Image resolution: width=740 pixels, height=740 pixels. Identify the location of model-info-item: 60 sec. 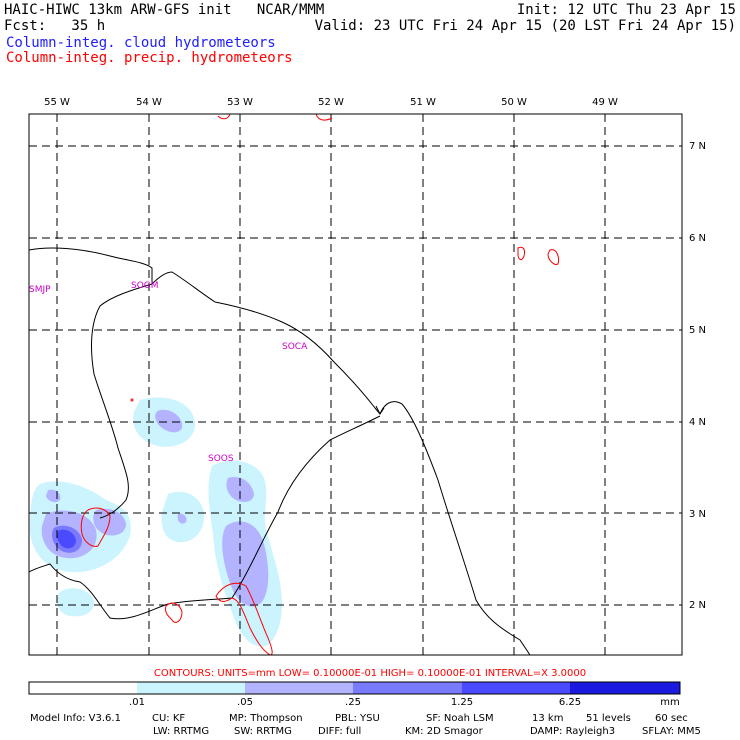
(671, 718).